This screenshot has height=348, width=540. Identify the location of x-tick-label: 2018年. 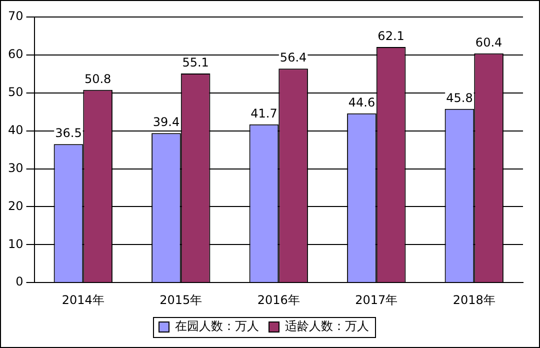
(474, 299).